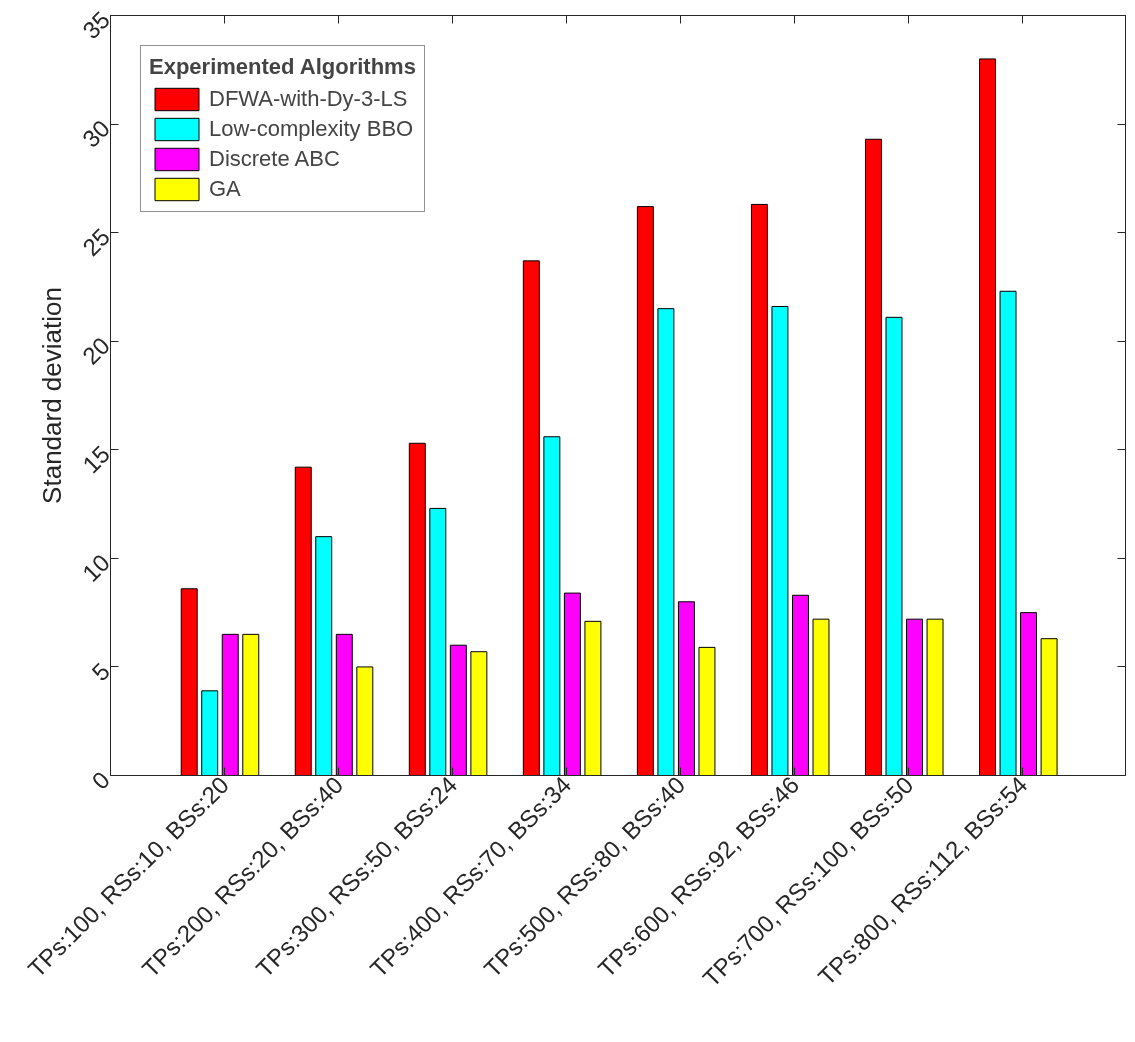 The image size is (1135, 1042). I want to click on y-tick-label: 0, so click(101, 780).